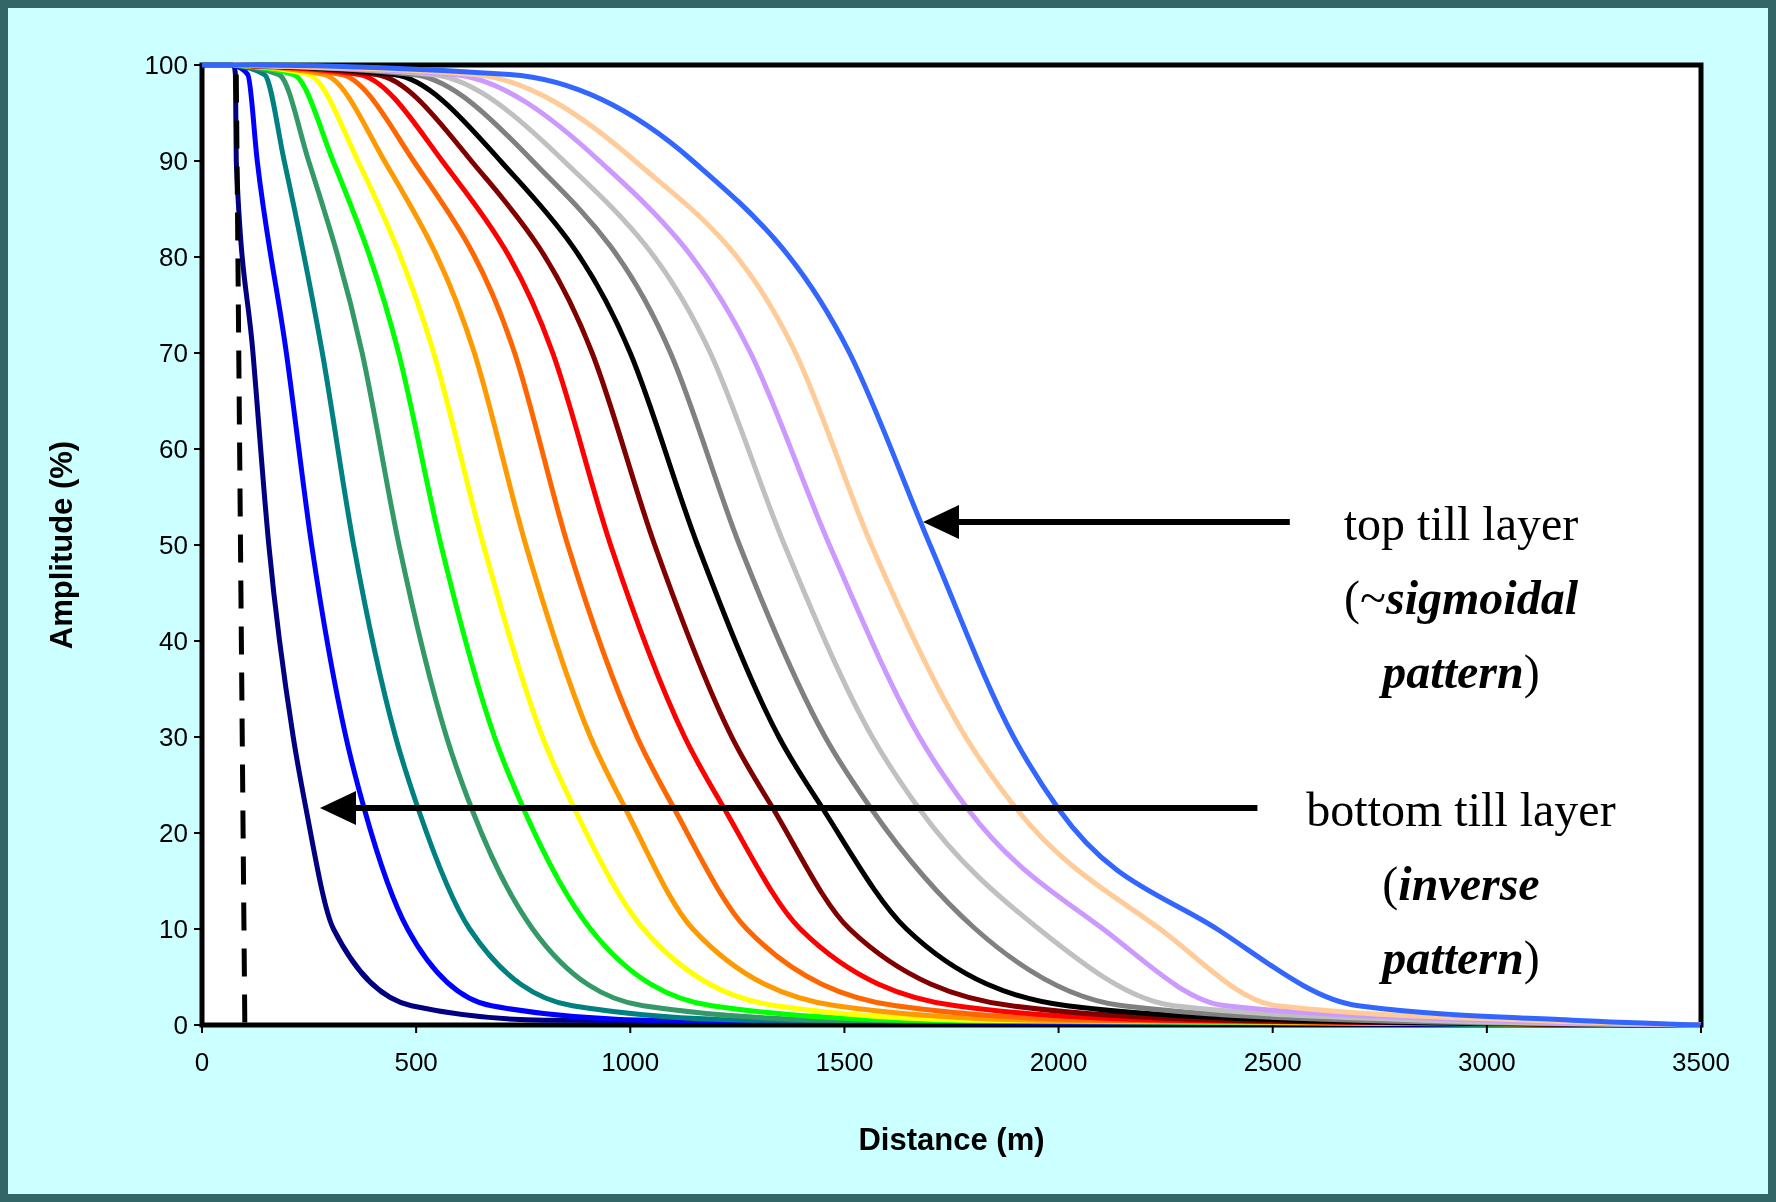 Image resolution: width=1776 pixels, height=1202 pixels. What do you see at coordinates (173, 545) in the screenshot?
I see `y-tick-label: 50` at bounding box center [173, 545].